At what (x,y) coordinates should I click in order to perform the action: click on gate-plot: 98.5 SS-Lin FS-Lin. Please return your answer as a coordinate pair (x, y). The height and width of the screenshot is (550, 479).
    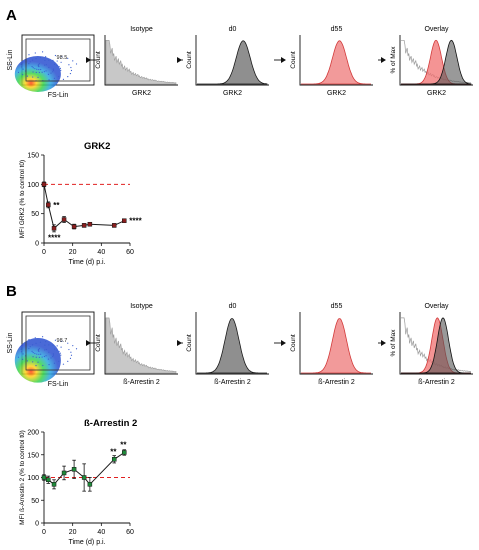
    Looking at the image, I should click on (51, 66).